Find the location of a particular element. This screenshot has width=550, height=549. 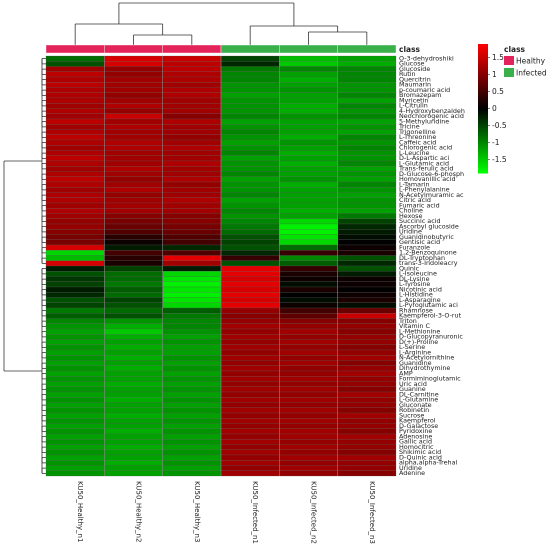

row-label: Ascorbyl glucoside is located at coordinates (429, 226).